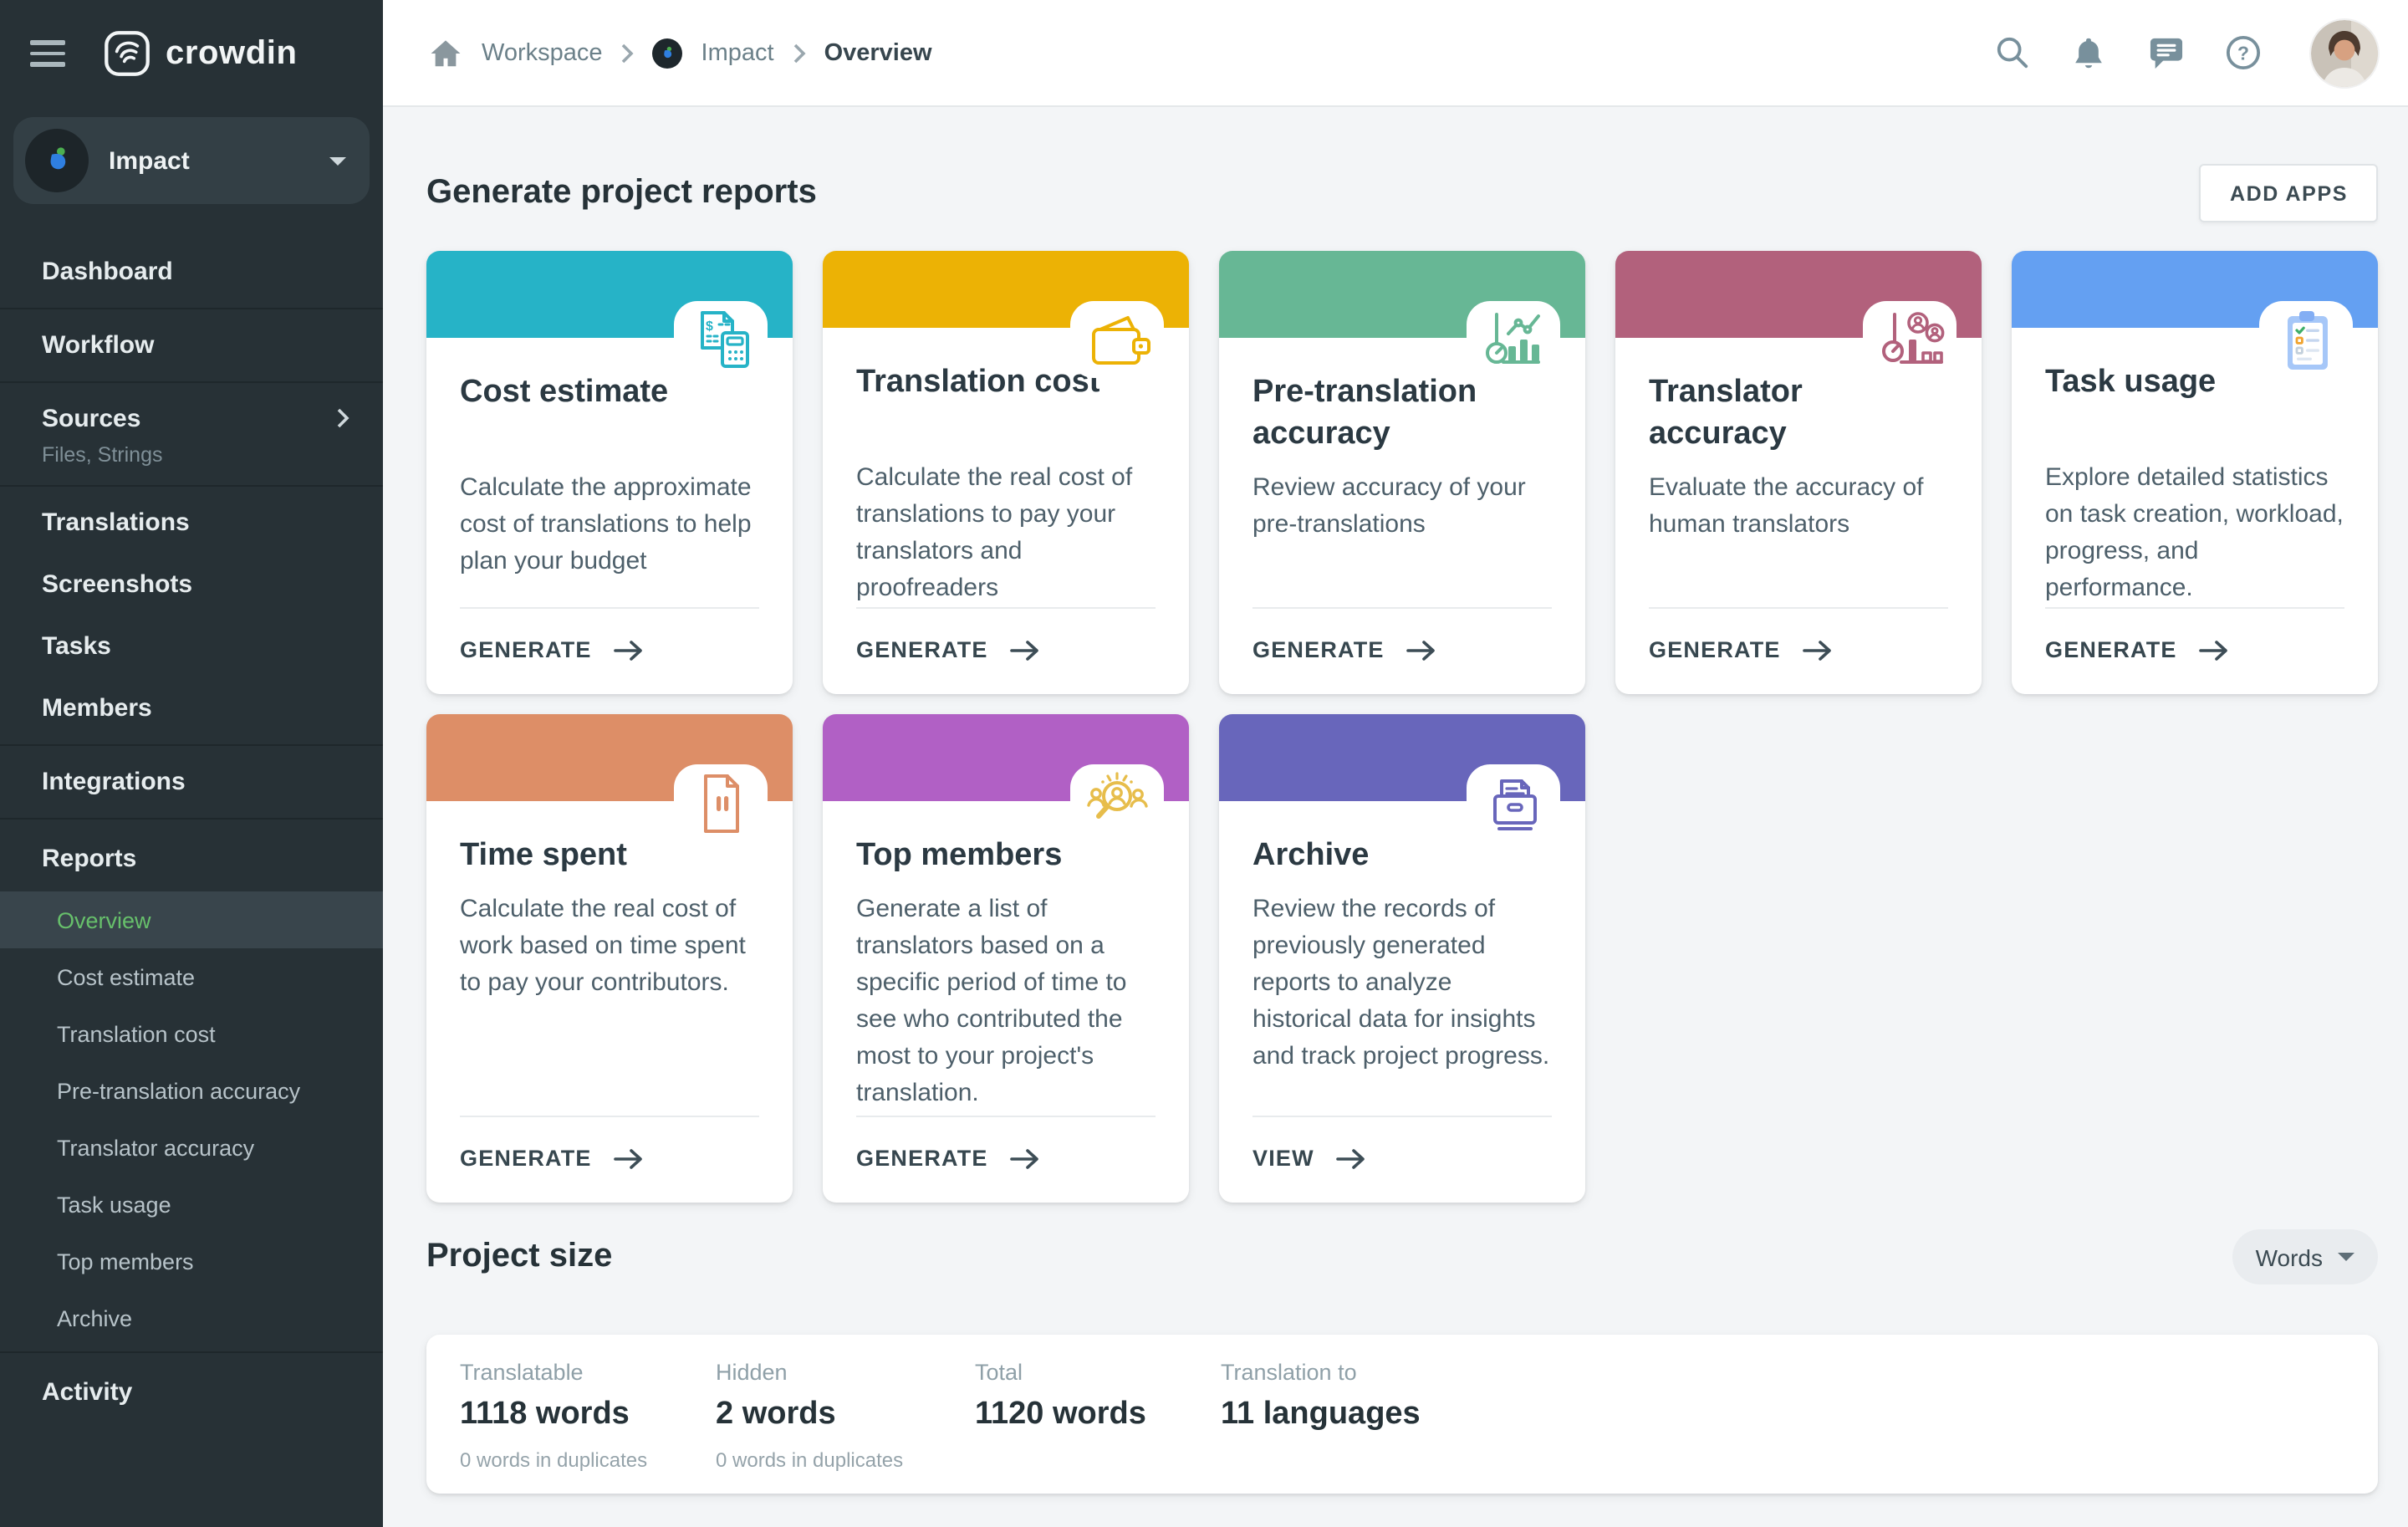 The width and height of the screenshot is (2408, 1527). What do you see at coordinates (114, 782) in the screenshot?
I see `sidebar-item-integrations: Integrations` at bounding box center [114, 782].